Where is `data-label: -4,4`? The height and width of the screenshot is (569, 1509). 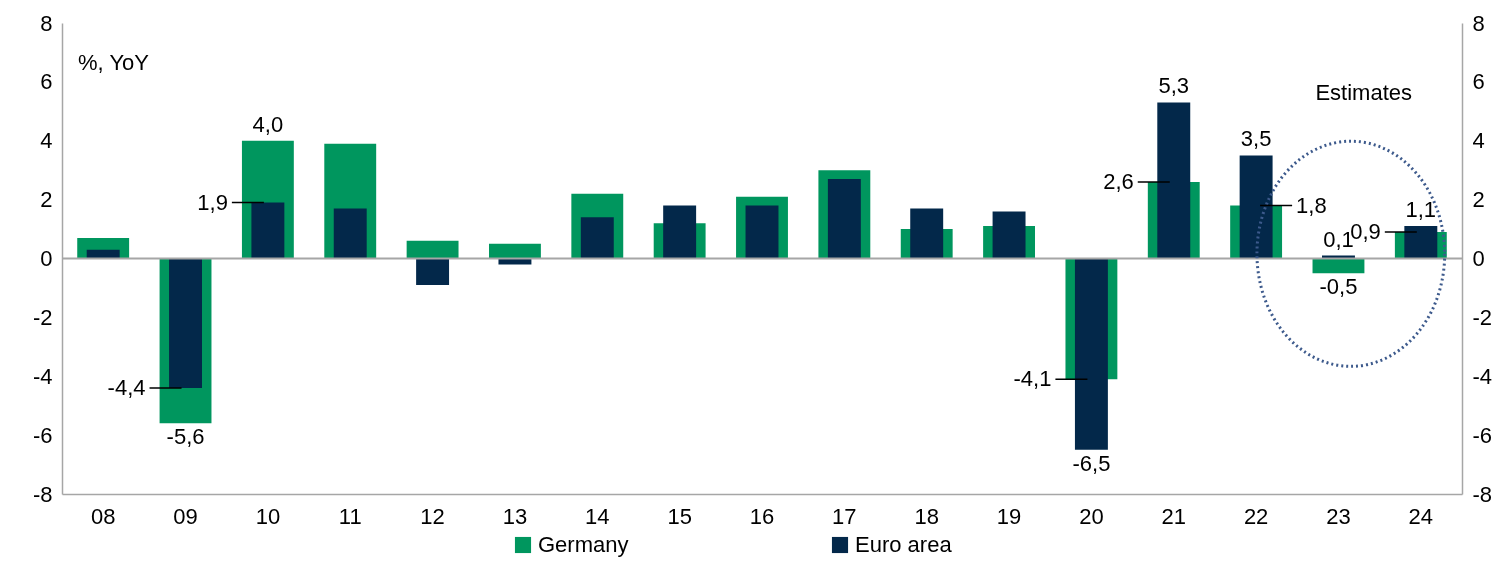
data-label: -4,4 is located at coordinates (126, 388).